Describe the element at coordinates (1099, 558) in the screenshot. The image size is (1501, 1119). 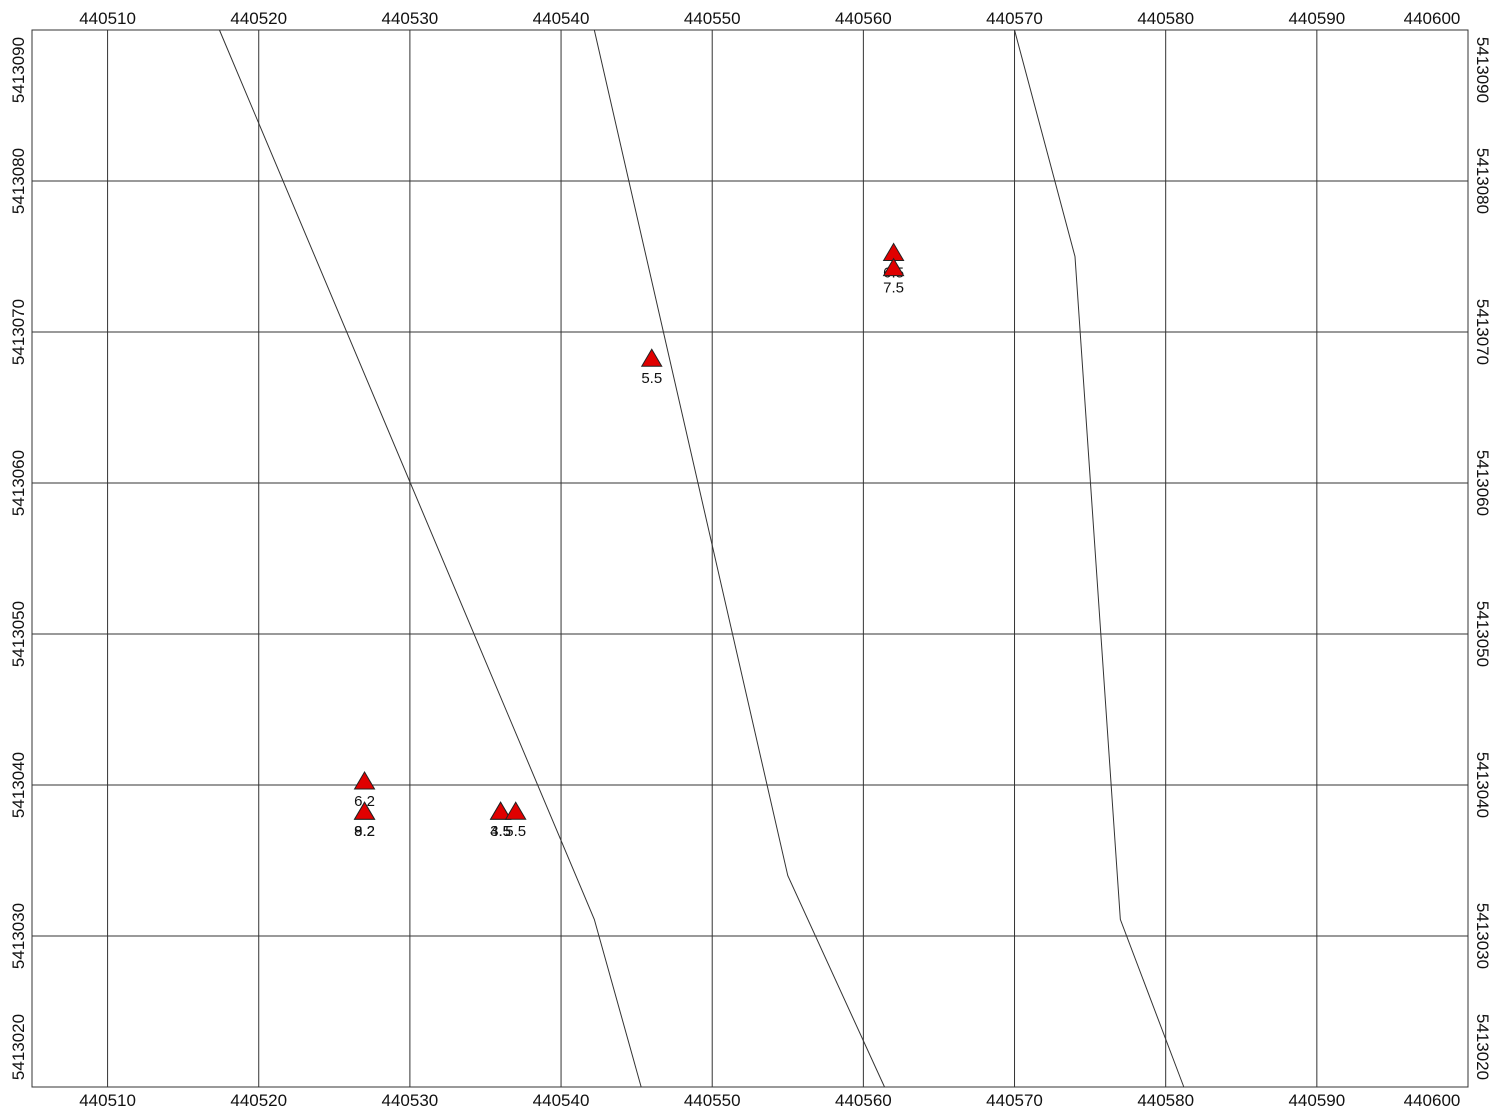
I see `line-feature` at that location.